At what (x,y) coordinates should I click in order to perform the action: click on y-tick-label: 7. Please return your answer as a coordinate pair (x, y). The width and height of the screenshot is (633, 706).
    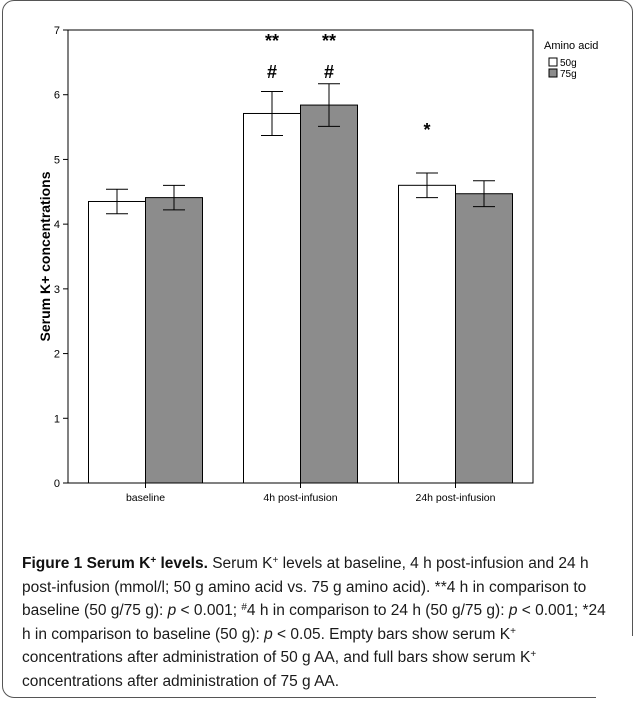
    Looking at the image, I should click on (57, 31).